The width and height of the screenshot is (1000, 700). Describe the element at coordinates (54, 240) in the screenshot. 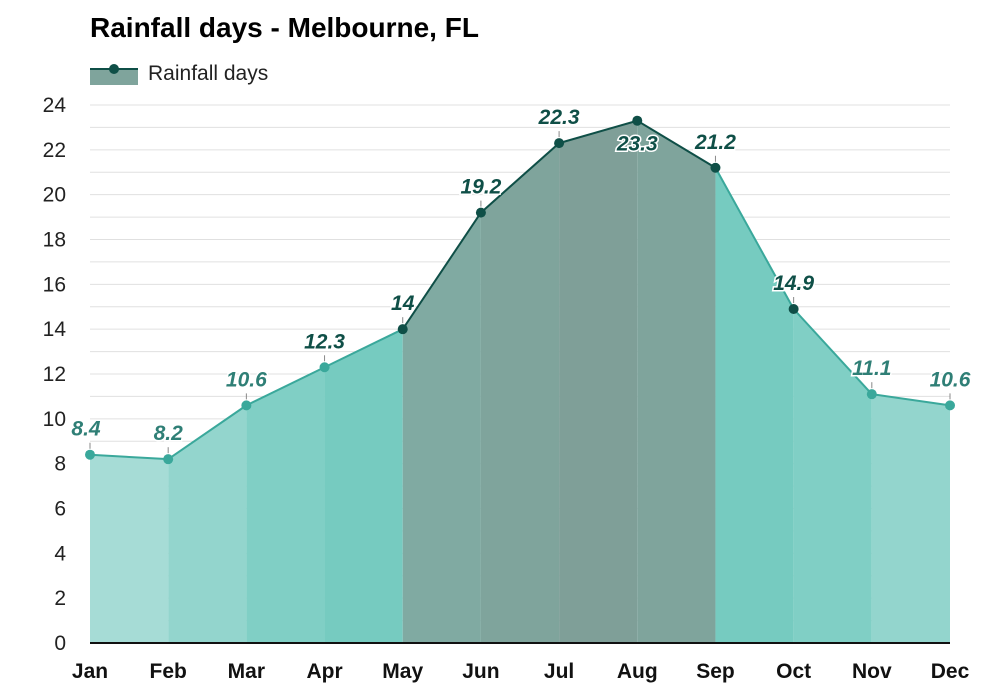

I see `y-tick-label: 18` at that location.